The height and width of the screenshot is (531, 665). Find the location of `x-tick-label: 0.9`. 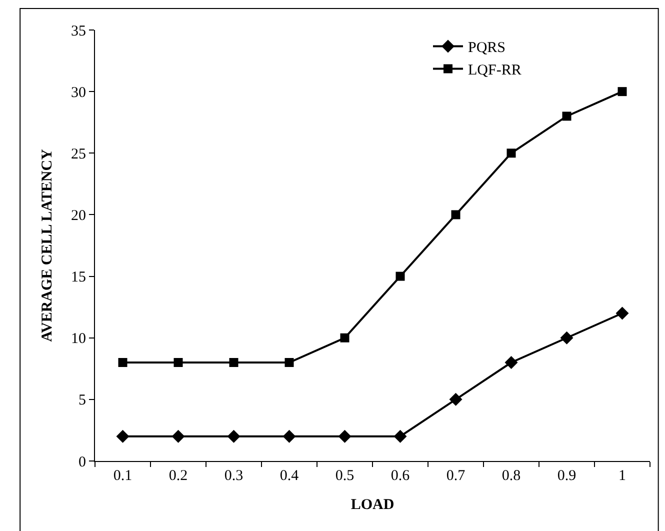

x-tick-label: 0.9 is located at coordinates (566, 476).